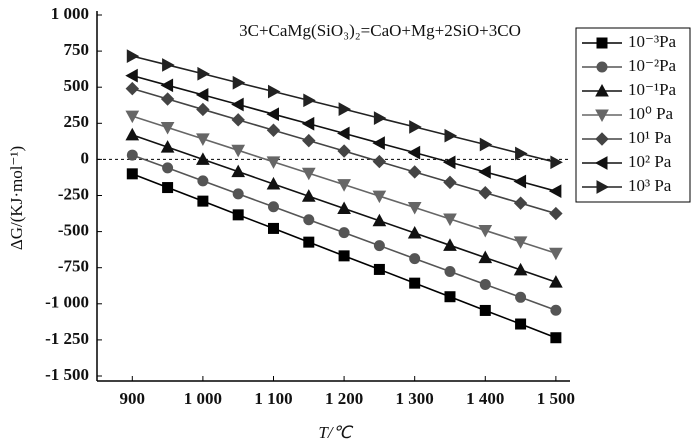  I want to click on legend-label: 10⁻¹Pa, so click(652, 89).